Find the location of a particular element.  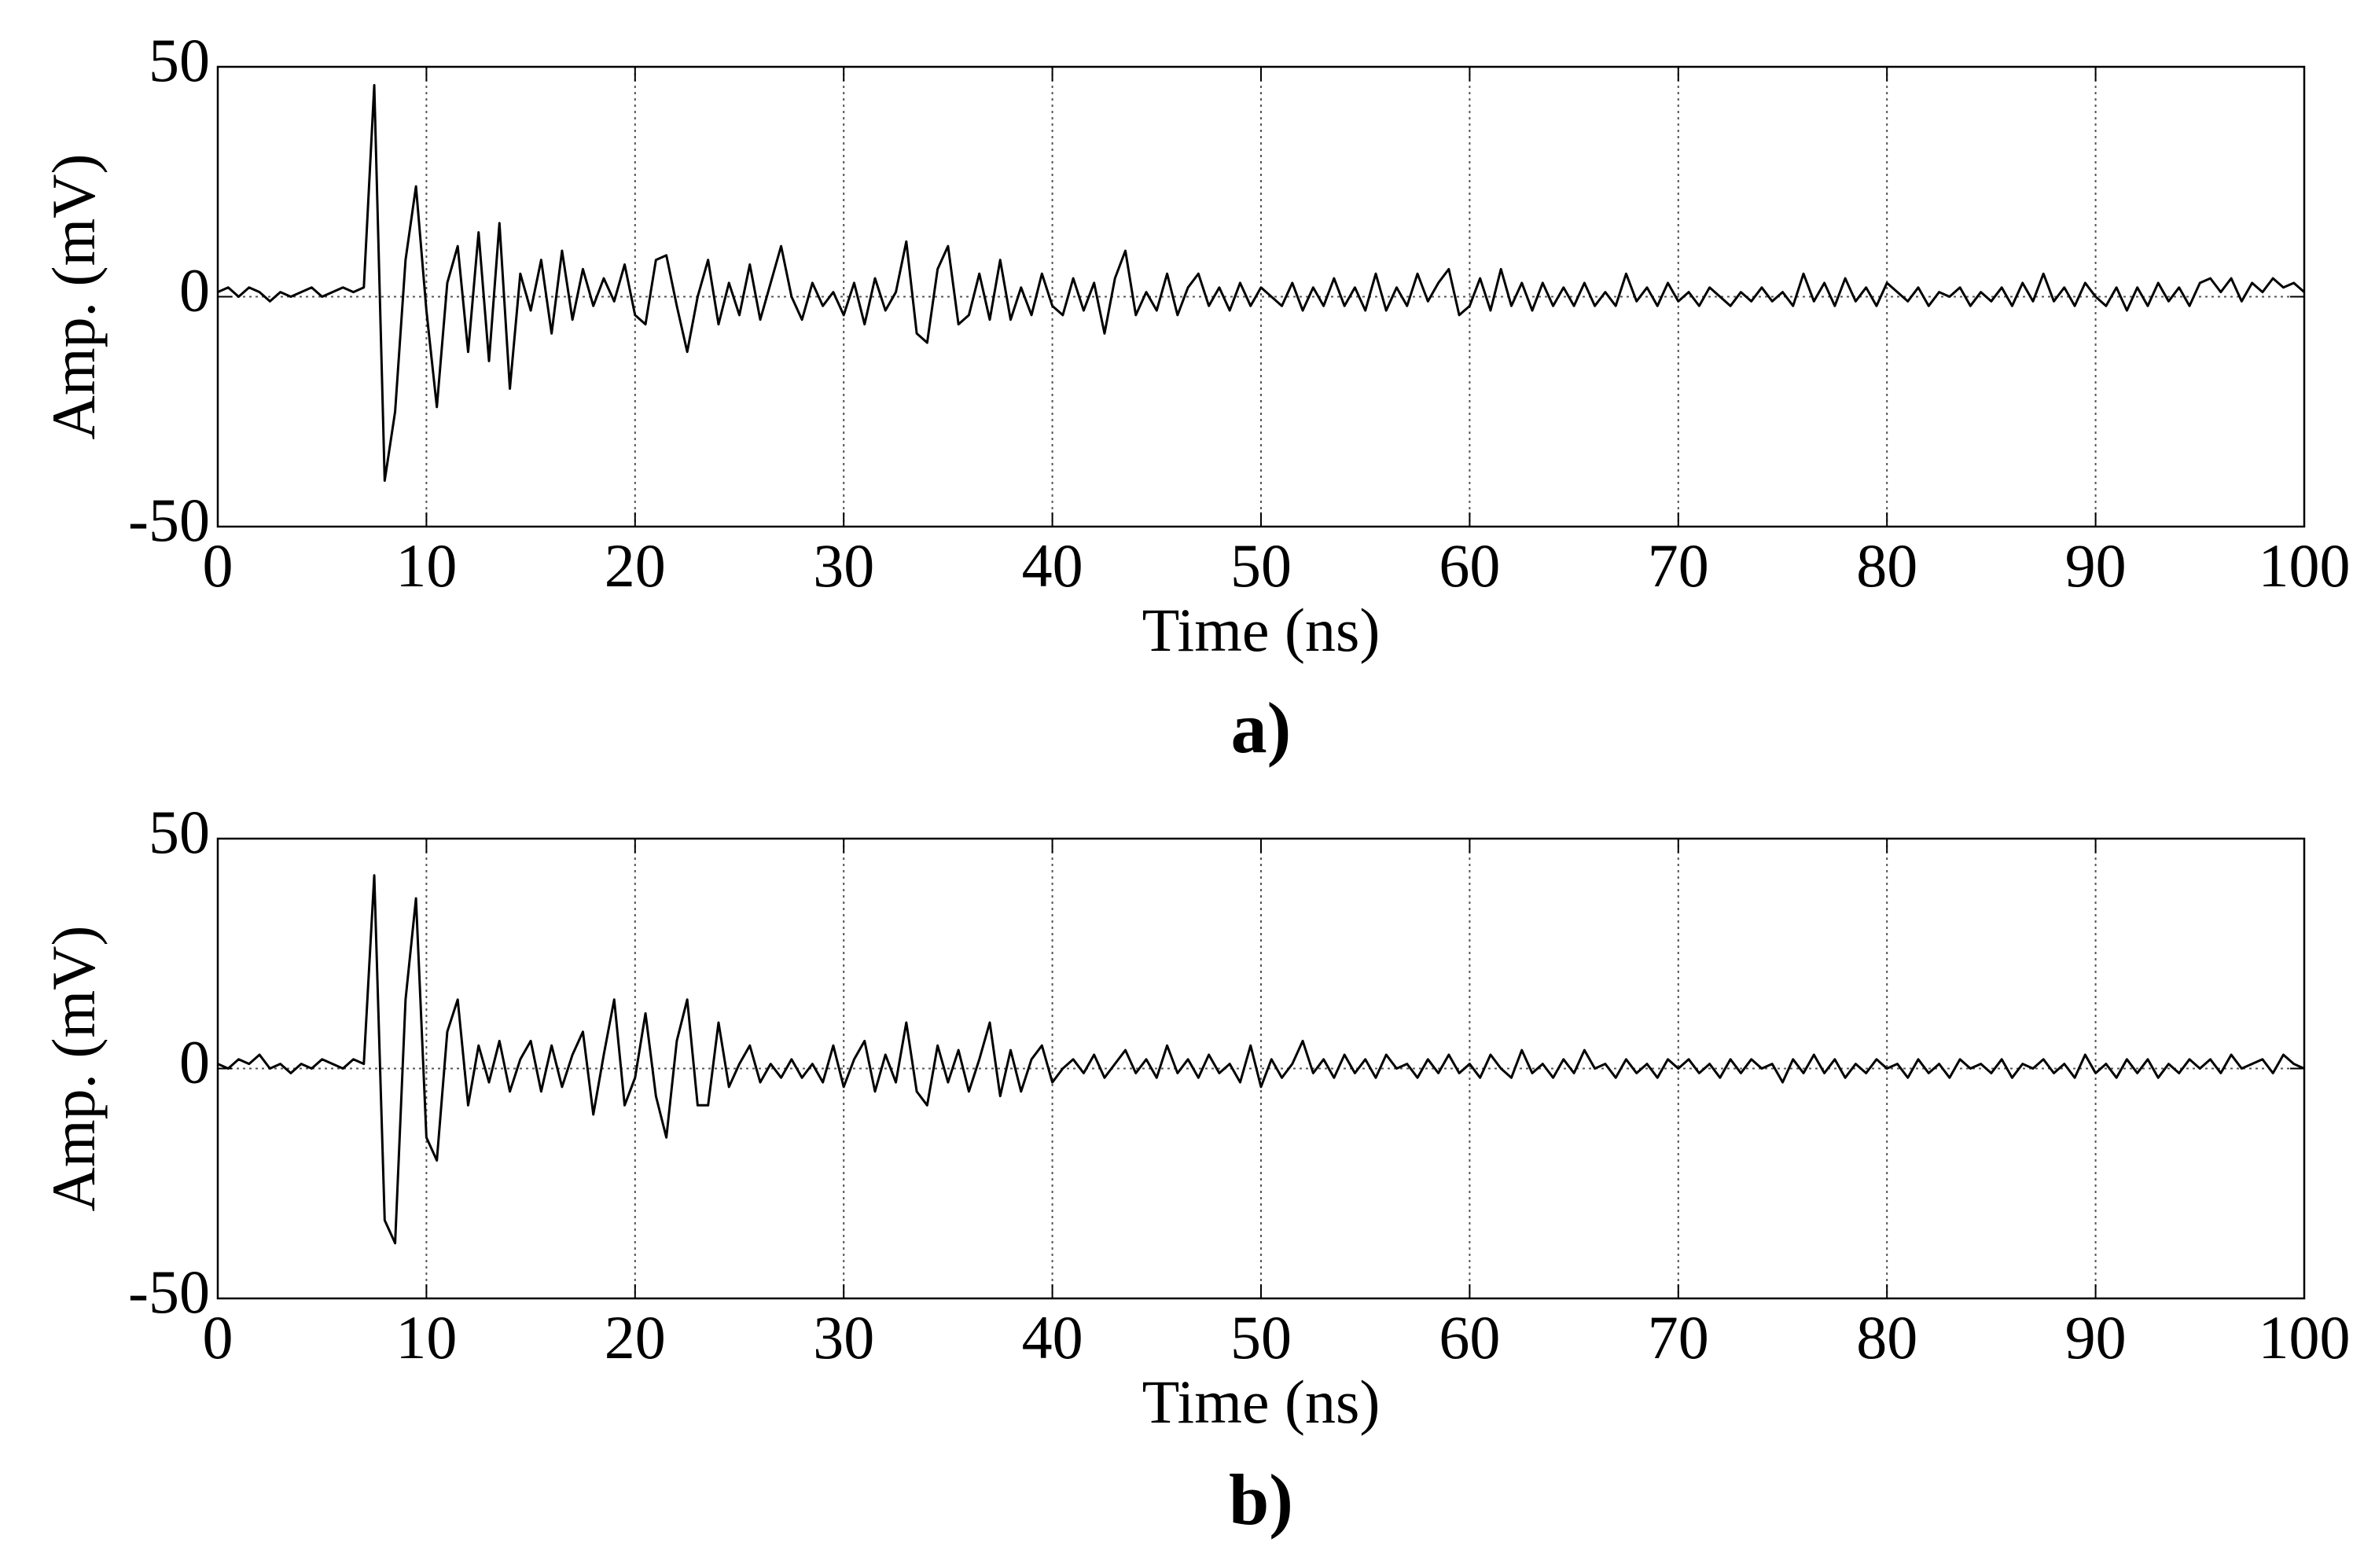

panel-caption: a) is located at coordinates (1261, 728).